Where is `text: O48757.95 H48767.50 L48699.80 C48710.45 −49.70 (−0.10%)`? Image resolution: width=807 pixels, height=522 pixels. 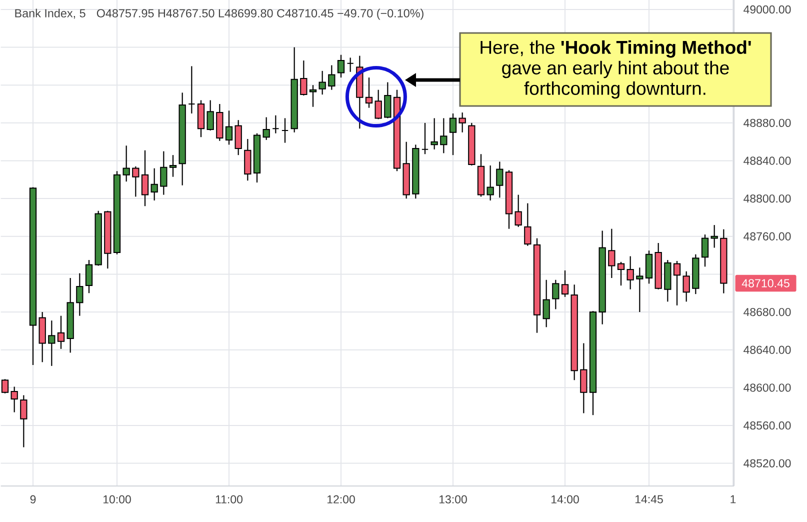
text: O48757.95 H48767.50 L48699.80 C48710.45 −49.70 (−0.10%) is located at coordinates (260, 14).